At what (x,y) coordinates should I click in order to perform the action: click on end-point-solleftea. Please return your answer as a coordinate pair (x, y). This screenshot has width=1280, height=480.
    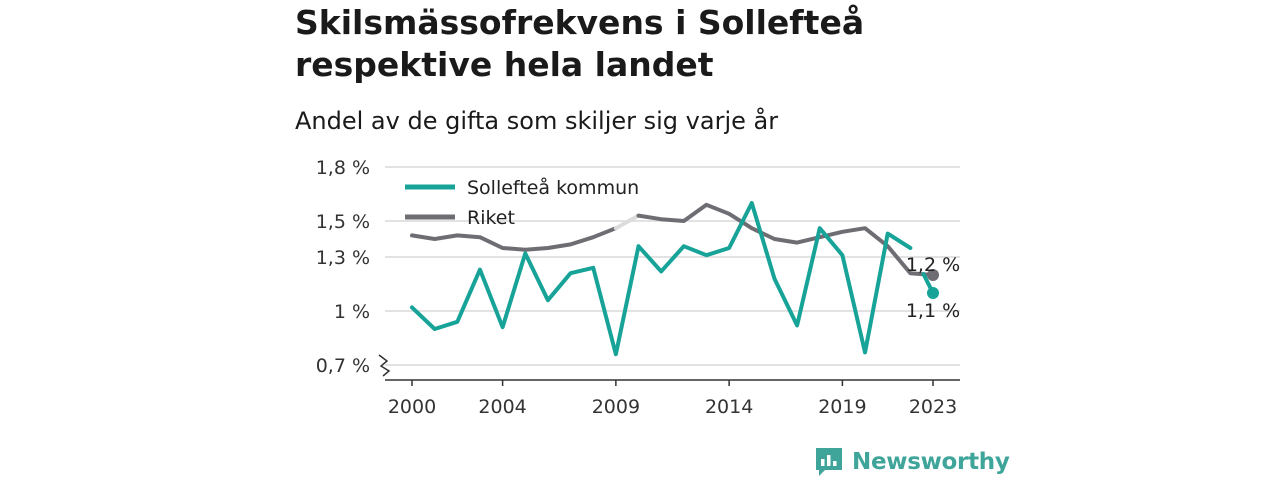
    Looking at the image, I should click on (933, 293).